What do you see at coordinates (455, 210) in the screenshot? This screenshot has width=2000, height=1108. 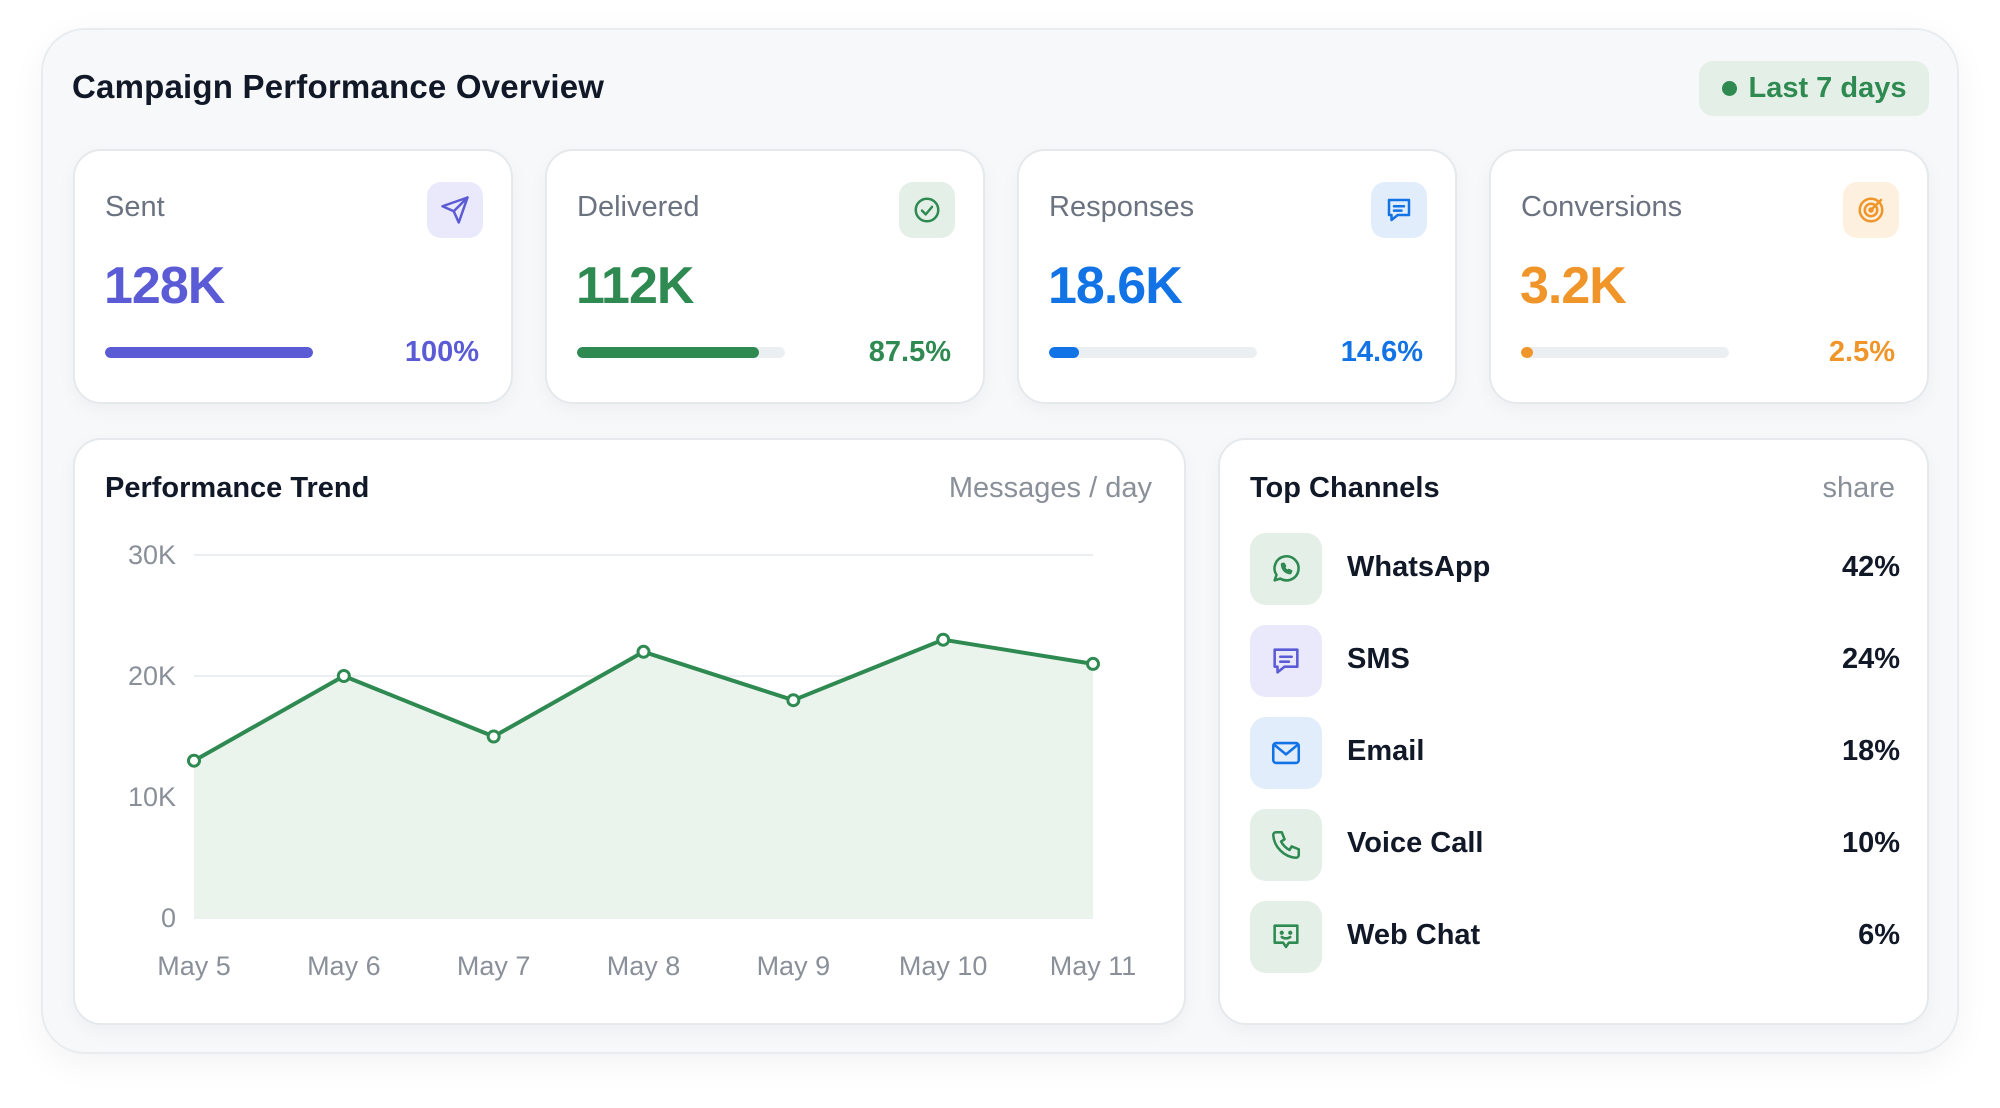 I see `send-icon` at bounding box center [455, 210].